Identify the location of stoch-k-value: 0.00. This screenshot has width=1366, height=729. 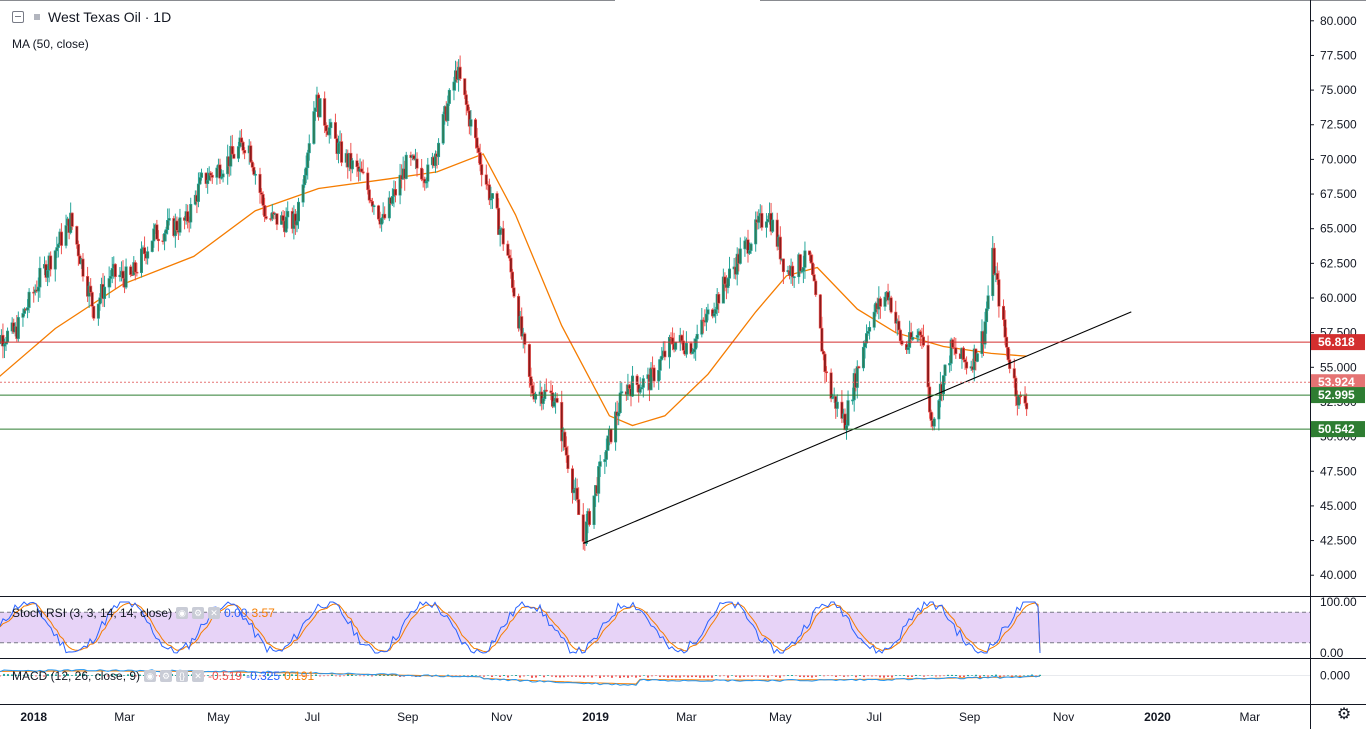
(236, 613).